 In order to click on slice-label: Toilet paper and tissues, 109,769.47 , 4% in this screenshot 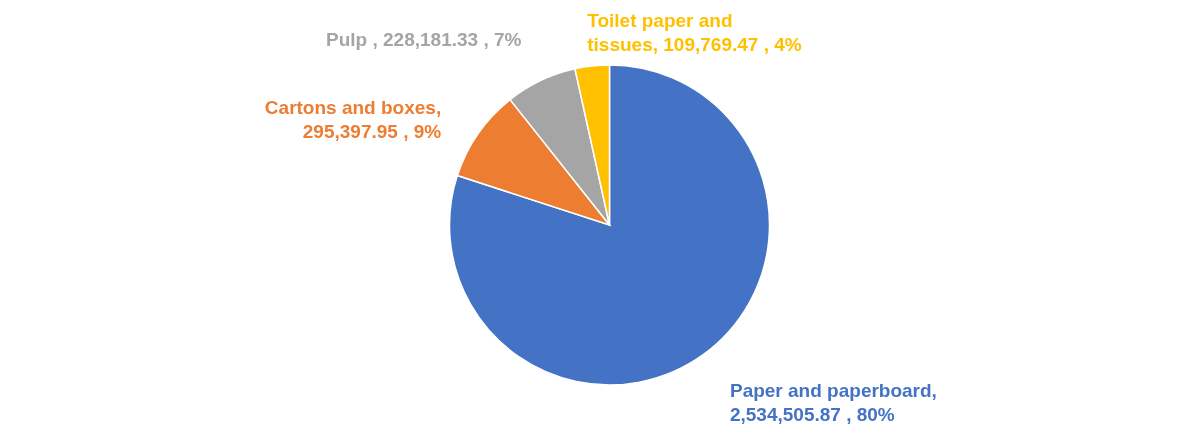, I will do `click(694, 33)`.